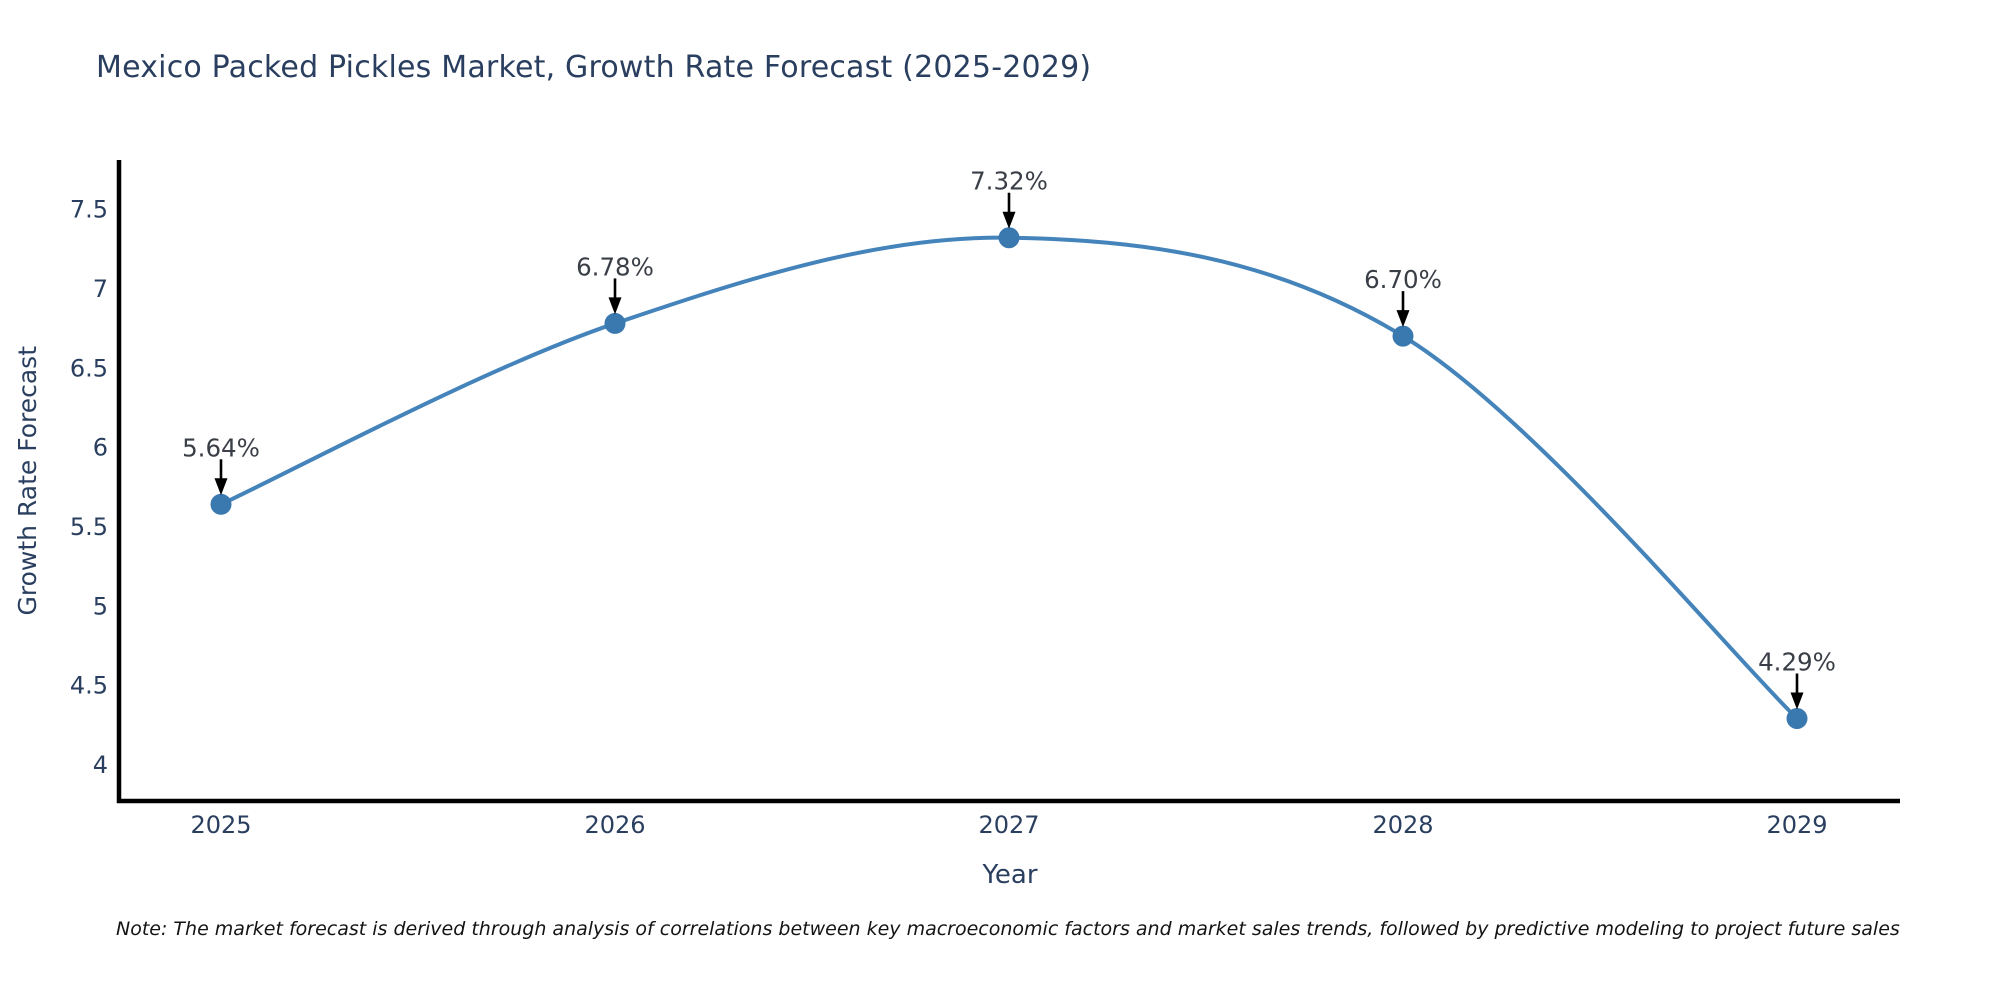 The image size is (2000, 1000). I want to click on x-tick-label: 2029, so click(1796, 825).